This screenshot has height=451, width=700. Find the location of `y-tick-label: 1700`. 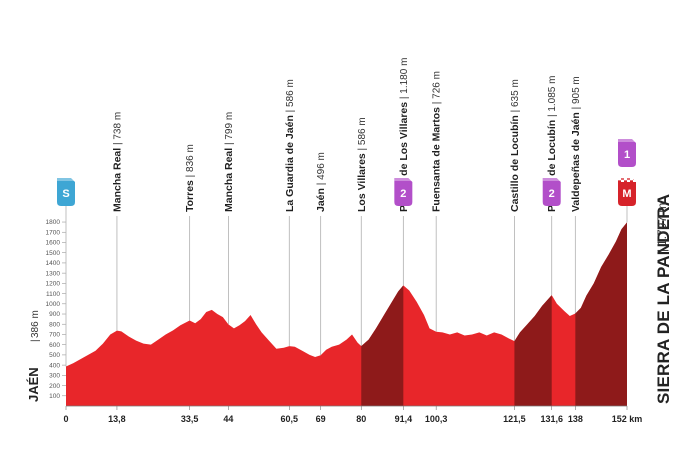

y-tick-label: 1700 is located at coordinates (53, 232).